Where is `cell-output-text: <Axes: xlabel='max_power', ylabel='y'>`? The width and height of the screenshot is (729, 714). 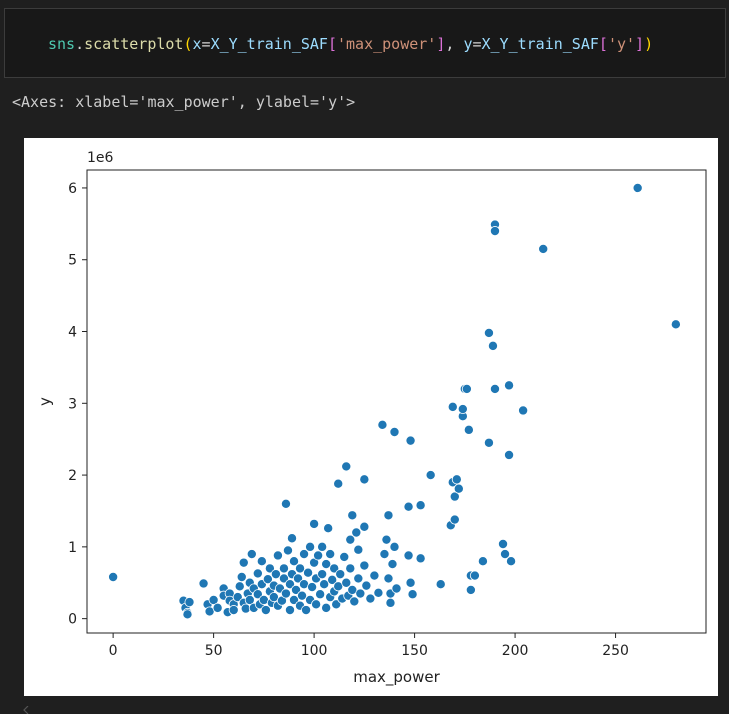 cell-output-text: <Axes: xlabel='max_power', ylabel='y'> is located at coordinates (184, 102).